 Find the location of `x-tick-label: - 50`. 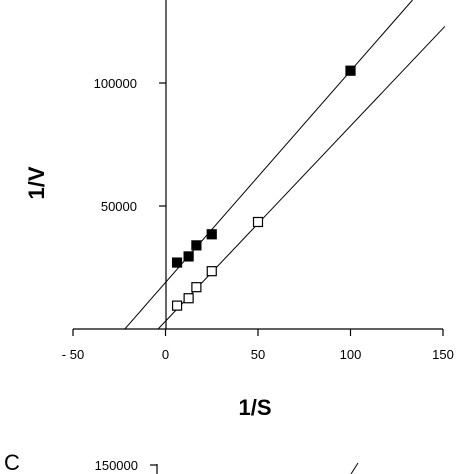

x-tick-label: - 50 is located at coordinates (73, 354).